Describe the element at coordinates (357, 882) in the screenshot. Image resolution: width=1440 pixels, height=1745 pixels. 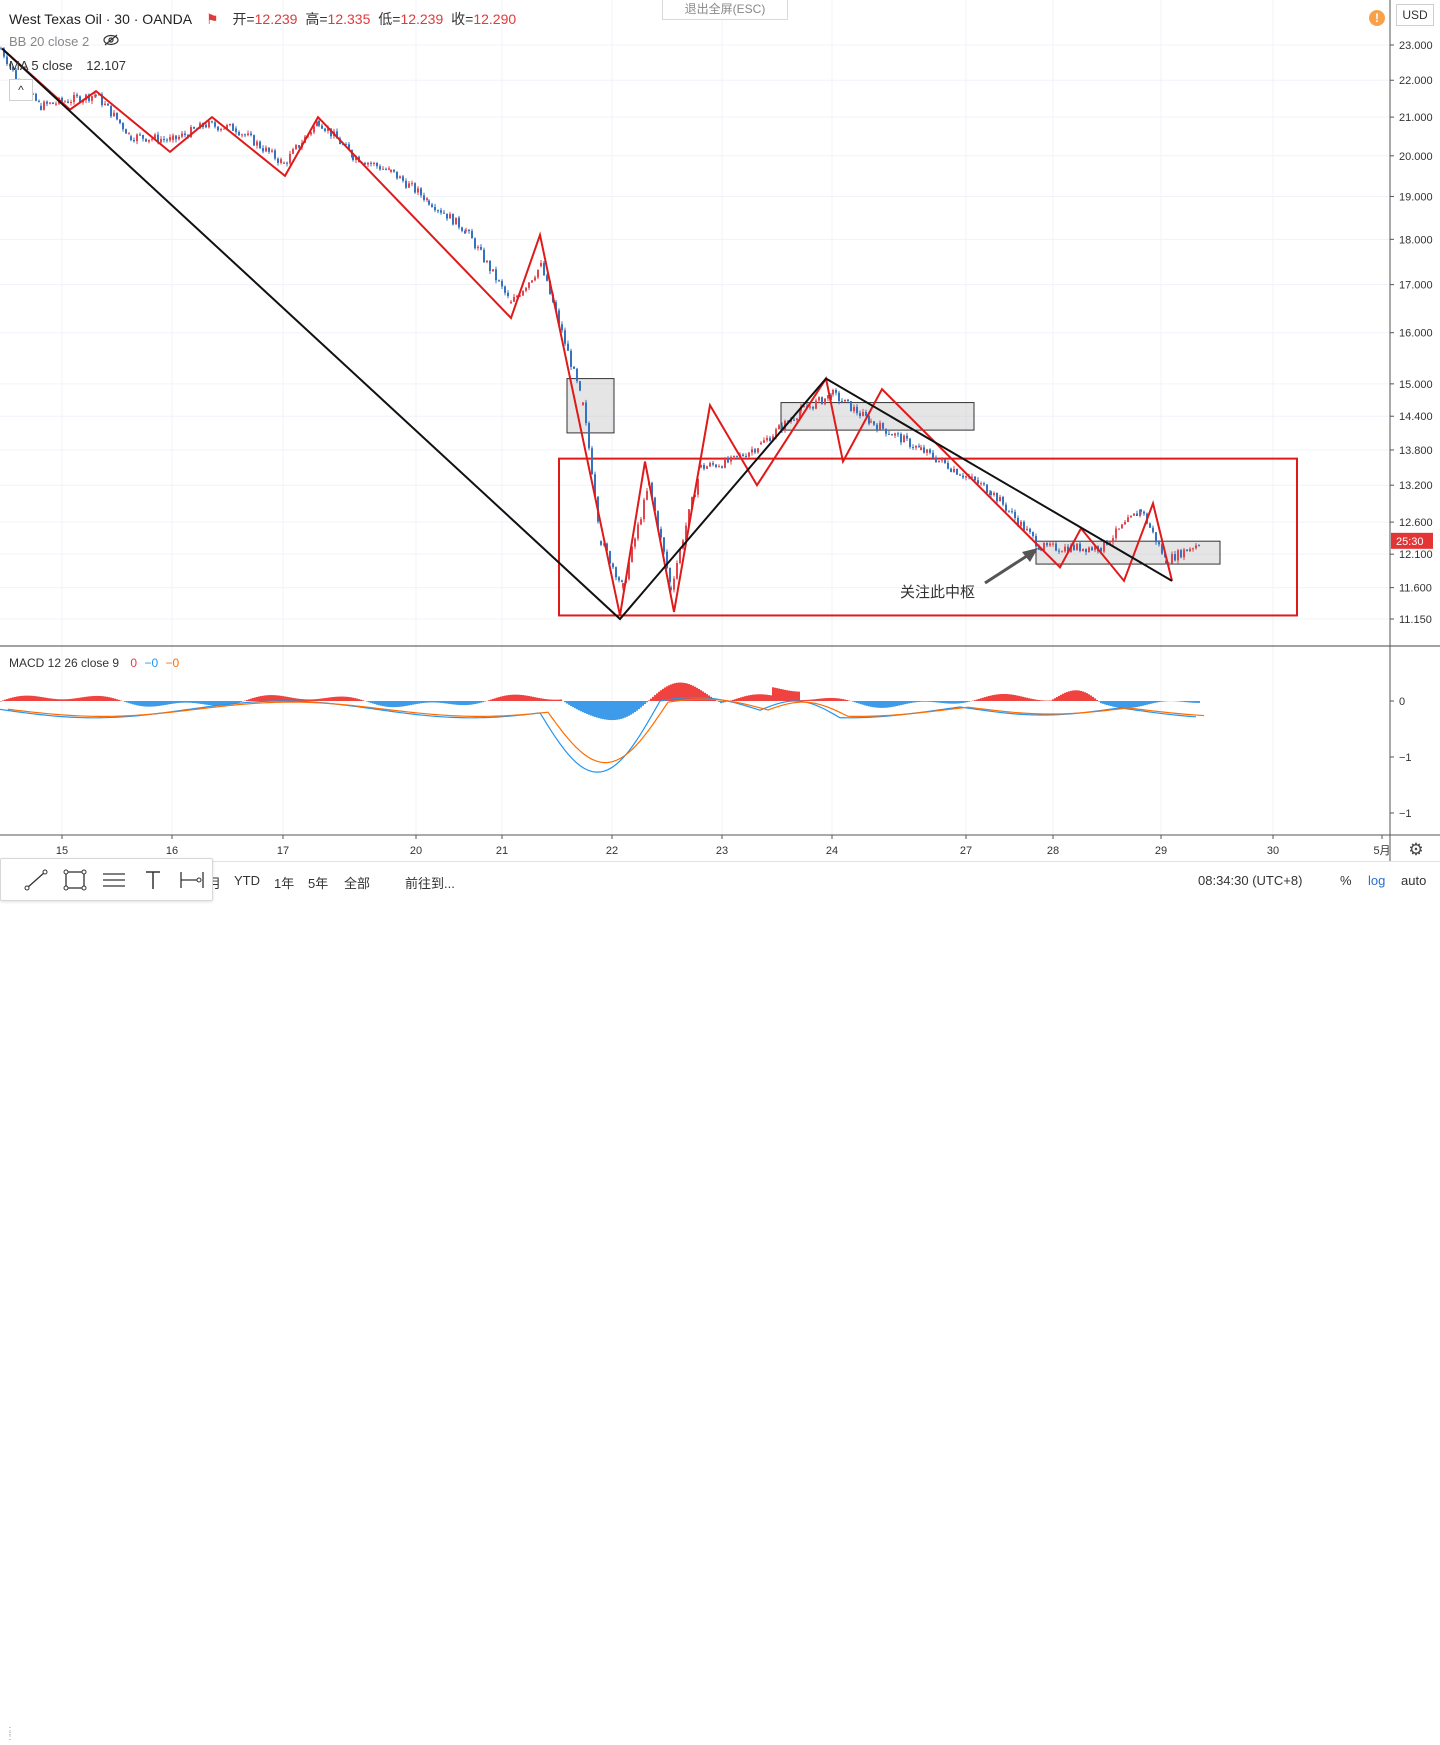
I see `range-all-button: 全部` at that location.